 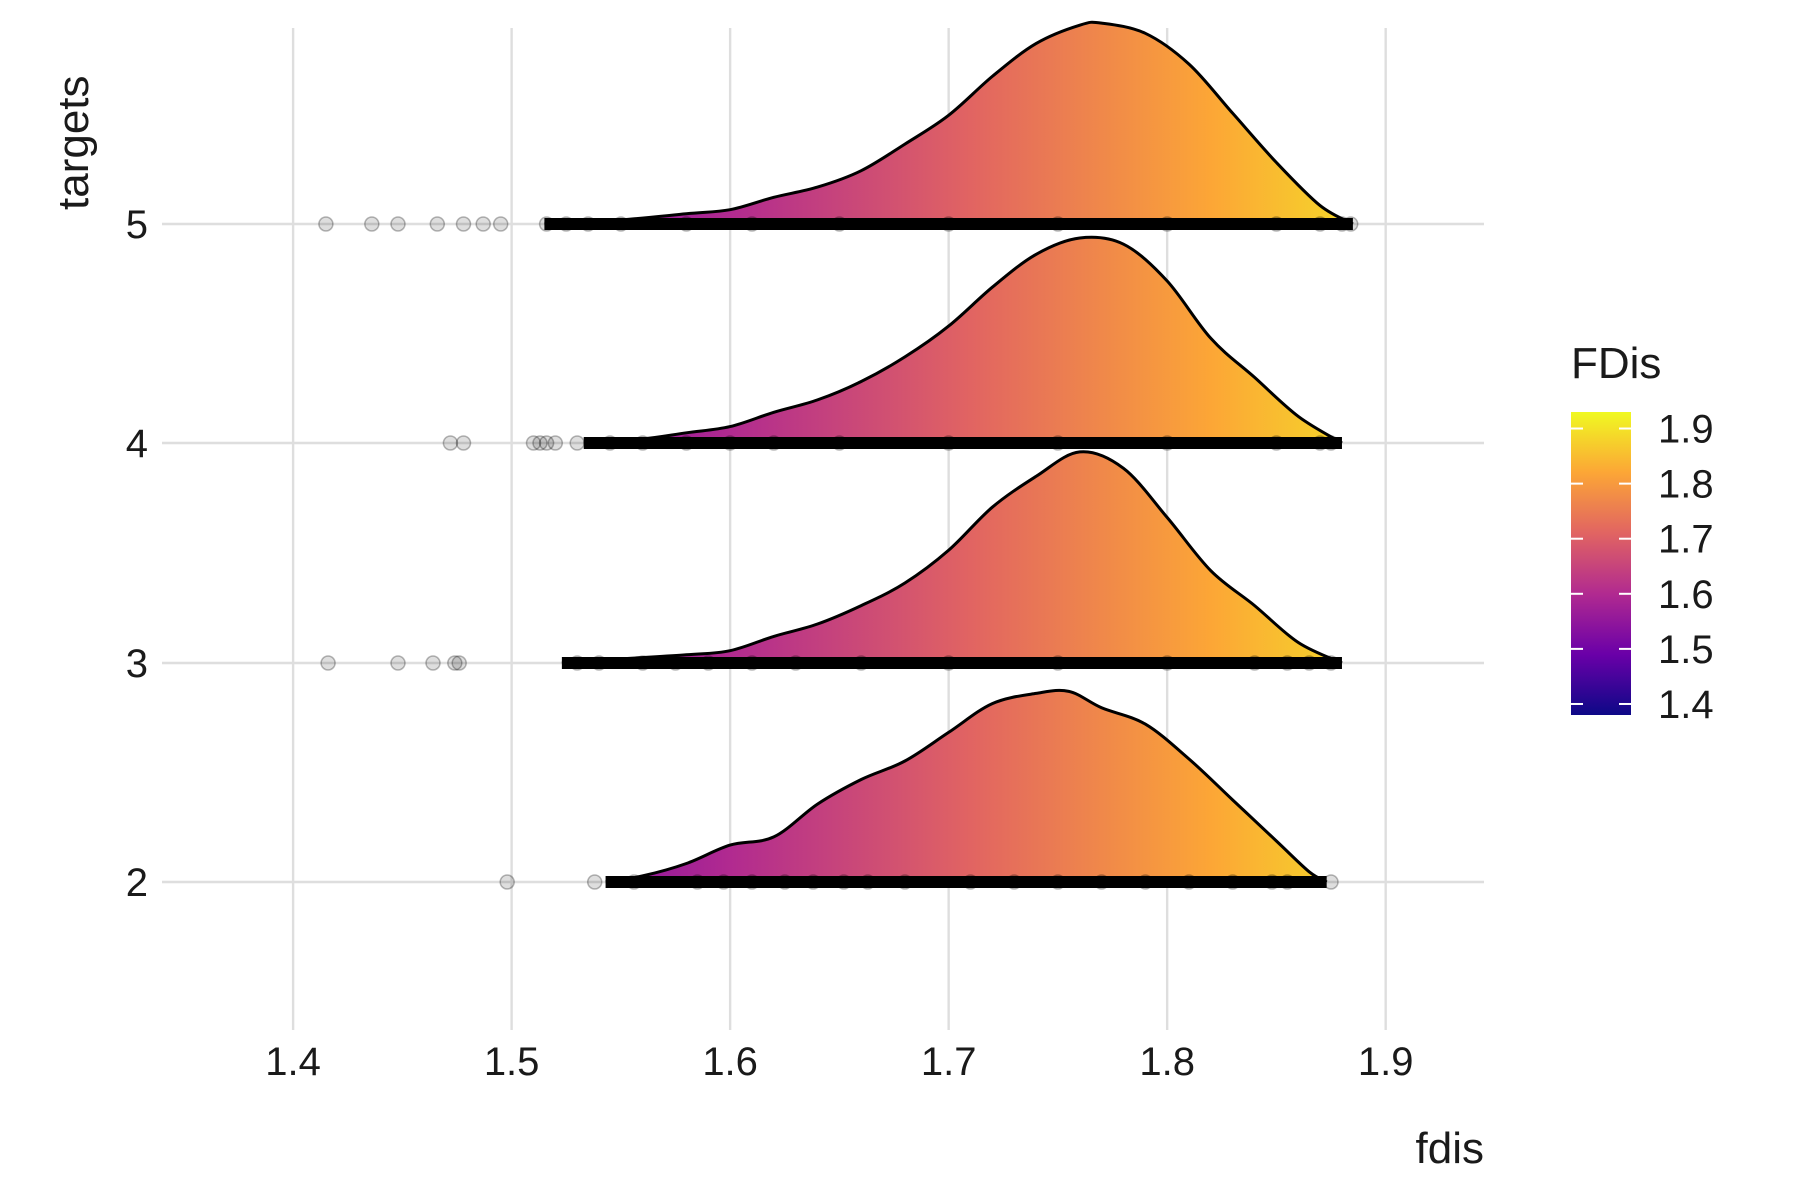 I want to click on legend-tick-label: 1.6, so click(x=1686, y=595).